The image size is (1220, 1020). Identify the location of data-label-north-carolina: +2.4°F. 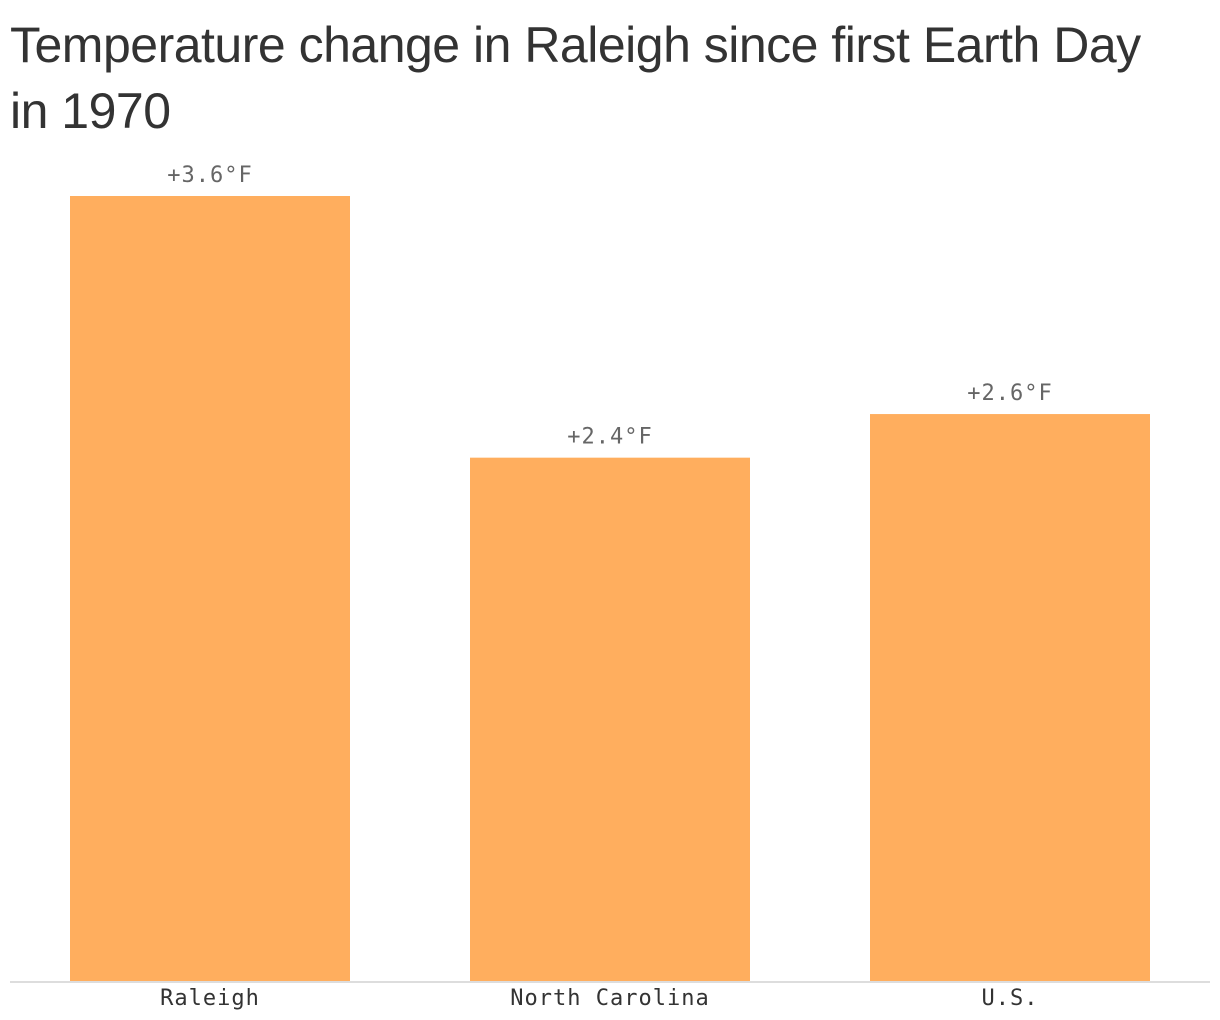
(609, 437).